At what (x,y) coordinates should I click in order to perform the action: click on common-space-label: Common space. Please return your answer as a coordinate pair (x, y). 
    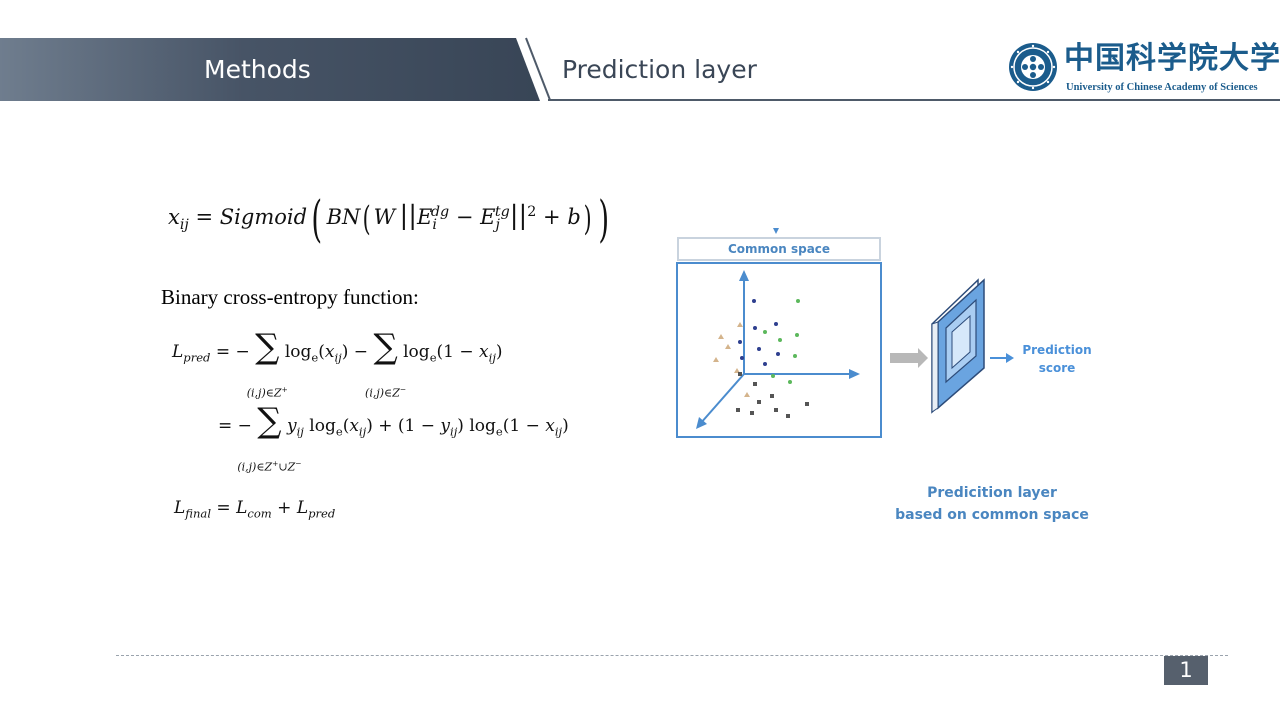
    Looking at the image, I should click on (779, 249).